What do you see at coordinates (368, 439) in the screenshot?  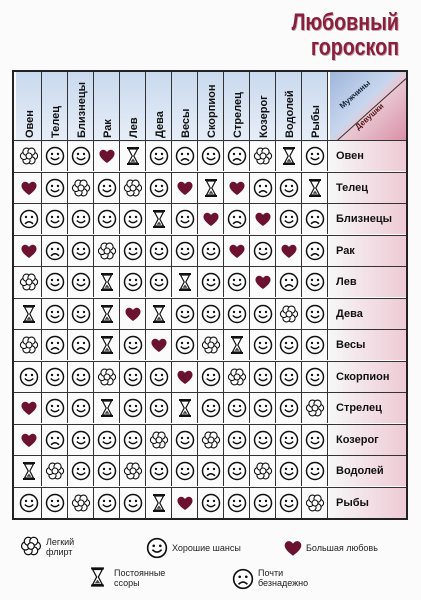 I see `row-label: Козерог` at bounding box center [368, 439].